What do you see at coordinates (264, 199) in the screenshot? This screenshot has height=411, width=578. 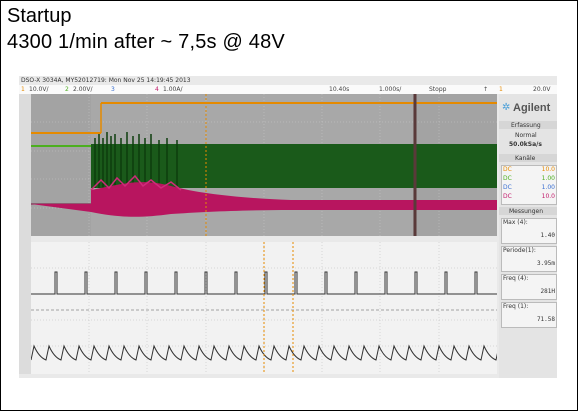 I see `overview-ch4-envelope` at bounding box center [264, 199].